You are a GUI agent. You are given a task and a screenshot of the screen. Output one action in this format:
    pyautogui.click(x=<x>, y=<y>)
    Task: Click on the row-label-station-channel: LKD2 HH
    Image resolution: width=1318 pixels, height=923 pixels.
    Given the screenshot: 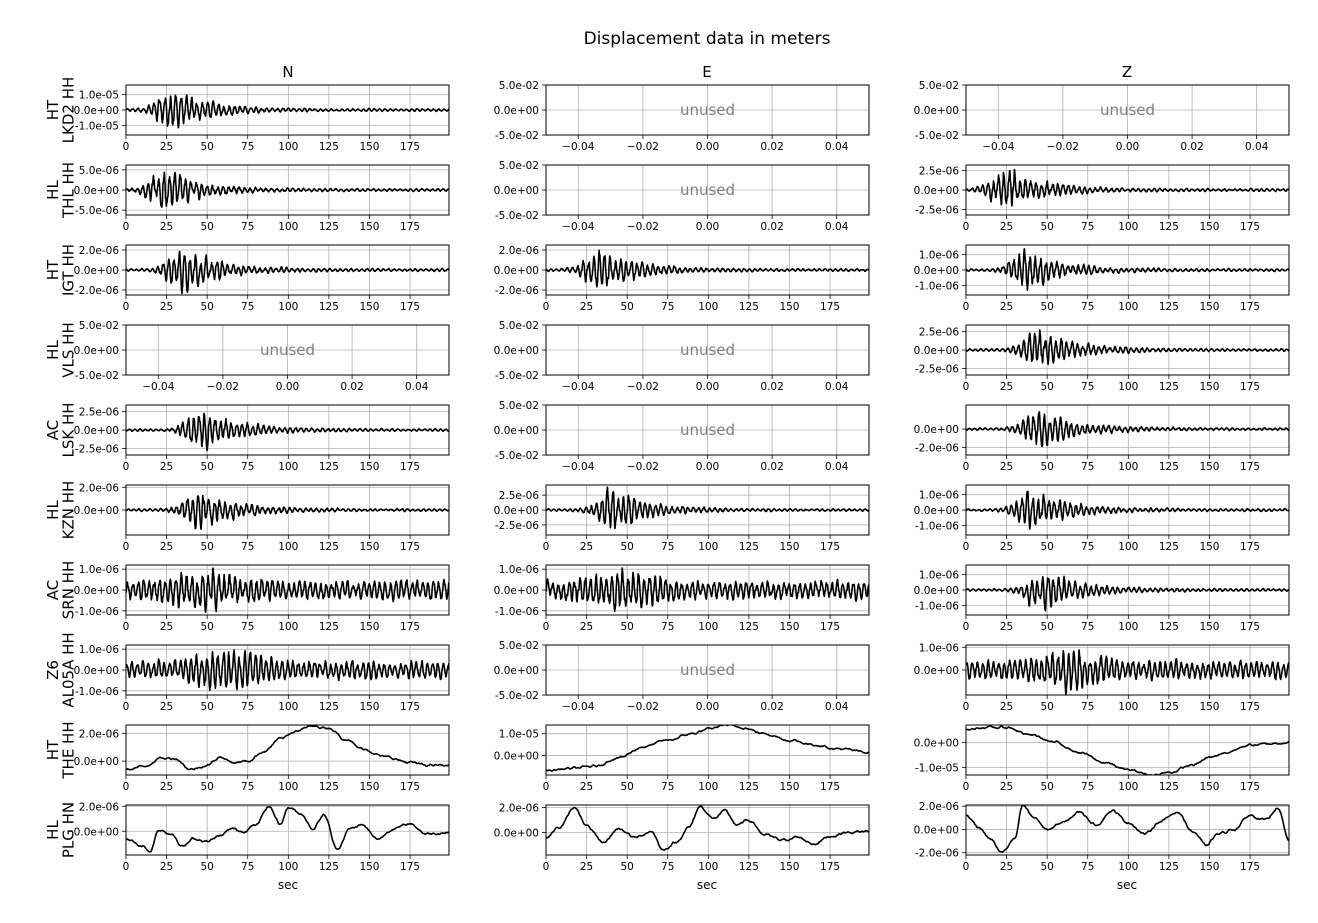 What is the action you would take?
    pyautogui.click(x=69, y=110)
    